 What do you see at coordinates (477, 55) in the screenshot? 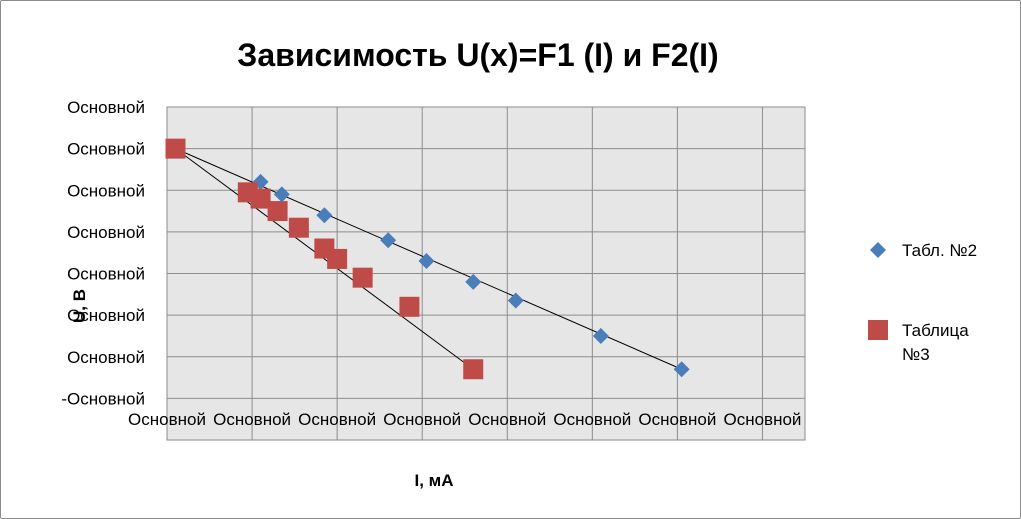
I see `chart-title: Зависимость U(x)=F1 (I) и F2(I)` at bounding box center [477, 55].